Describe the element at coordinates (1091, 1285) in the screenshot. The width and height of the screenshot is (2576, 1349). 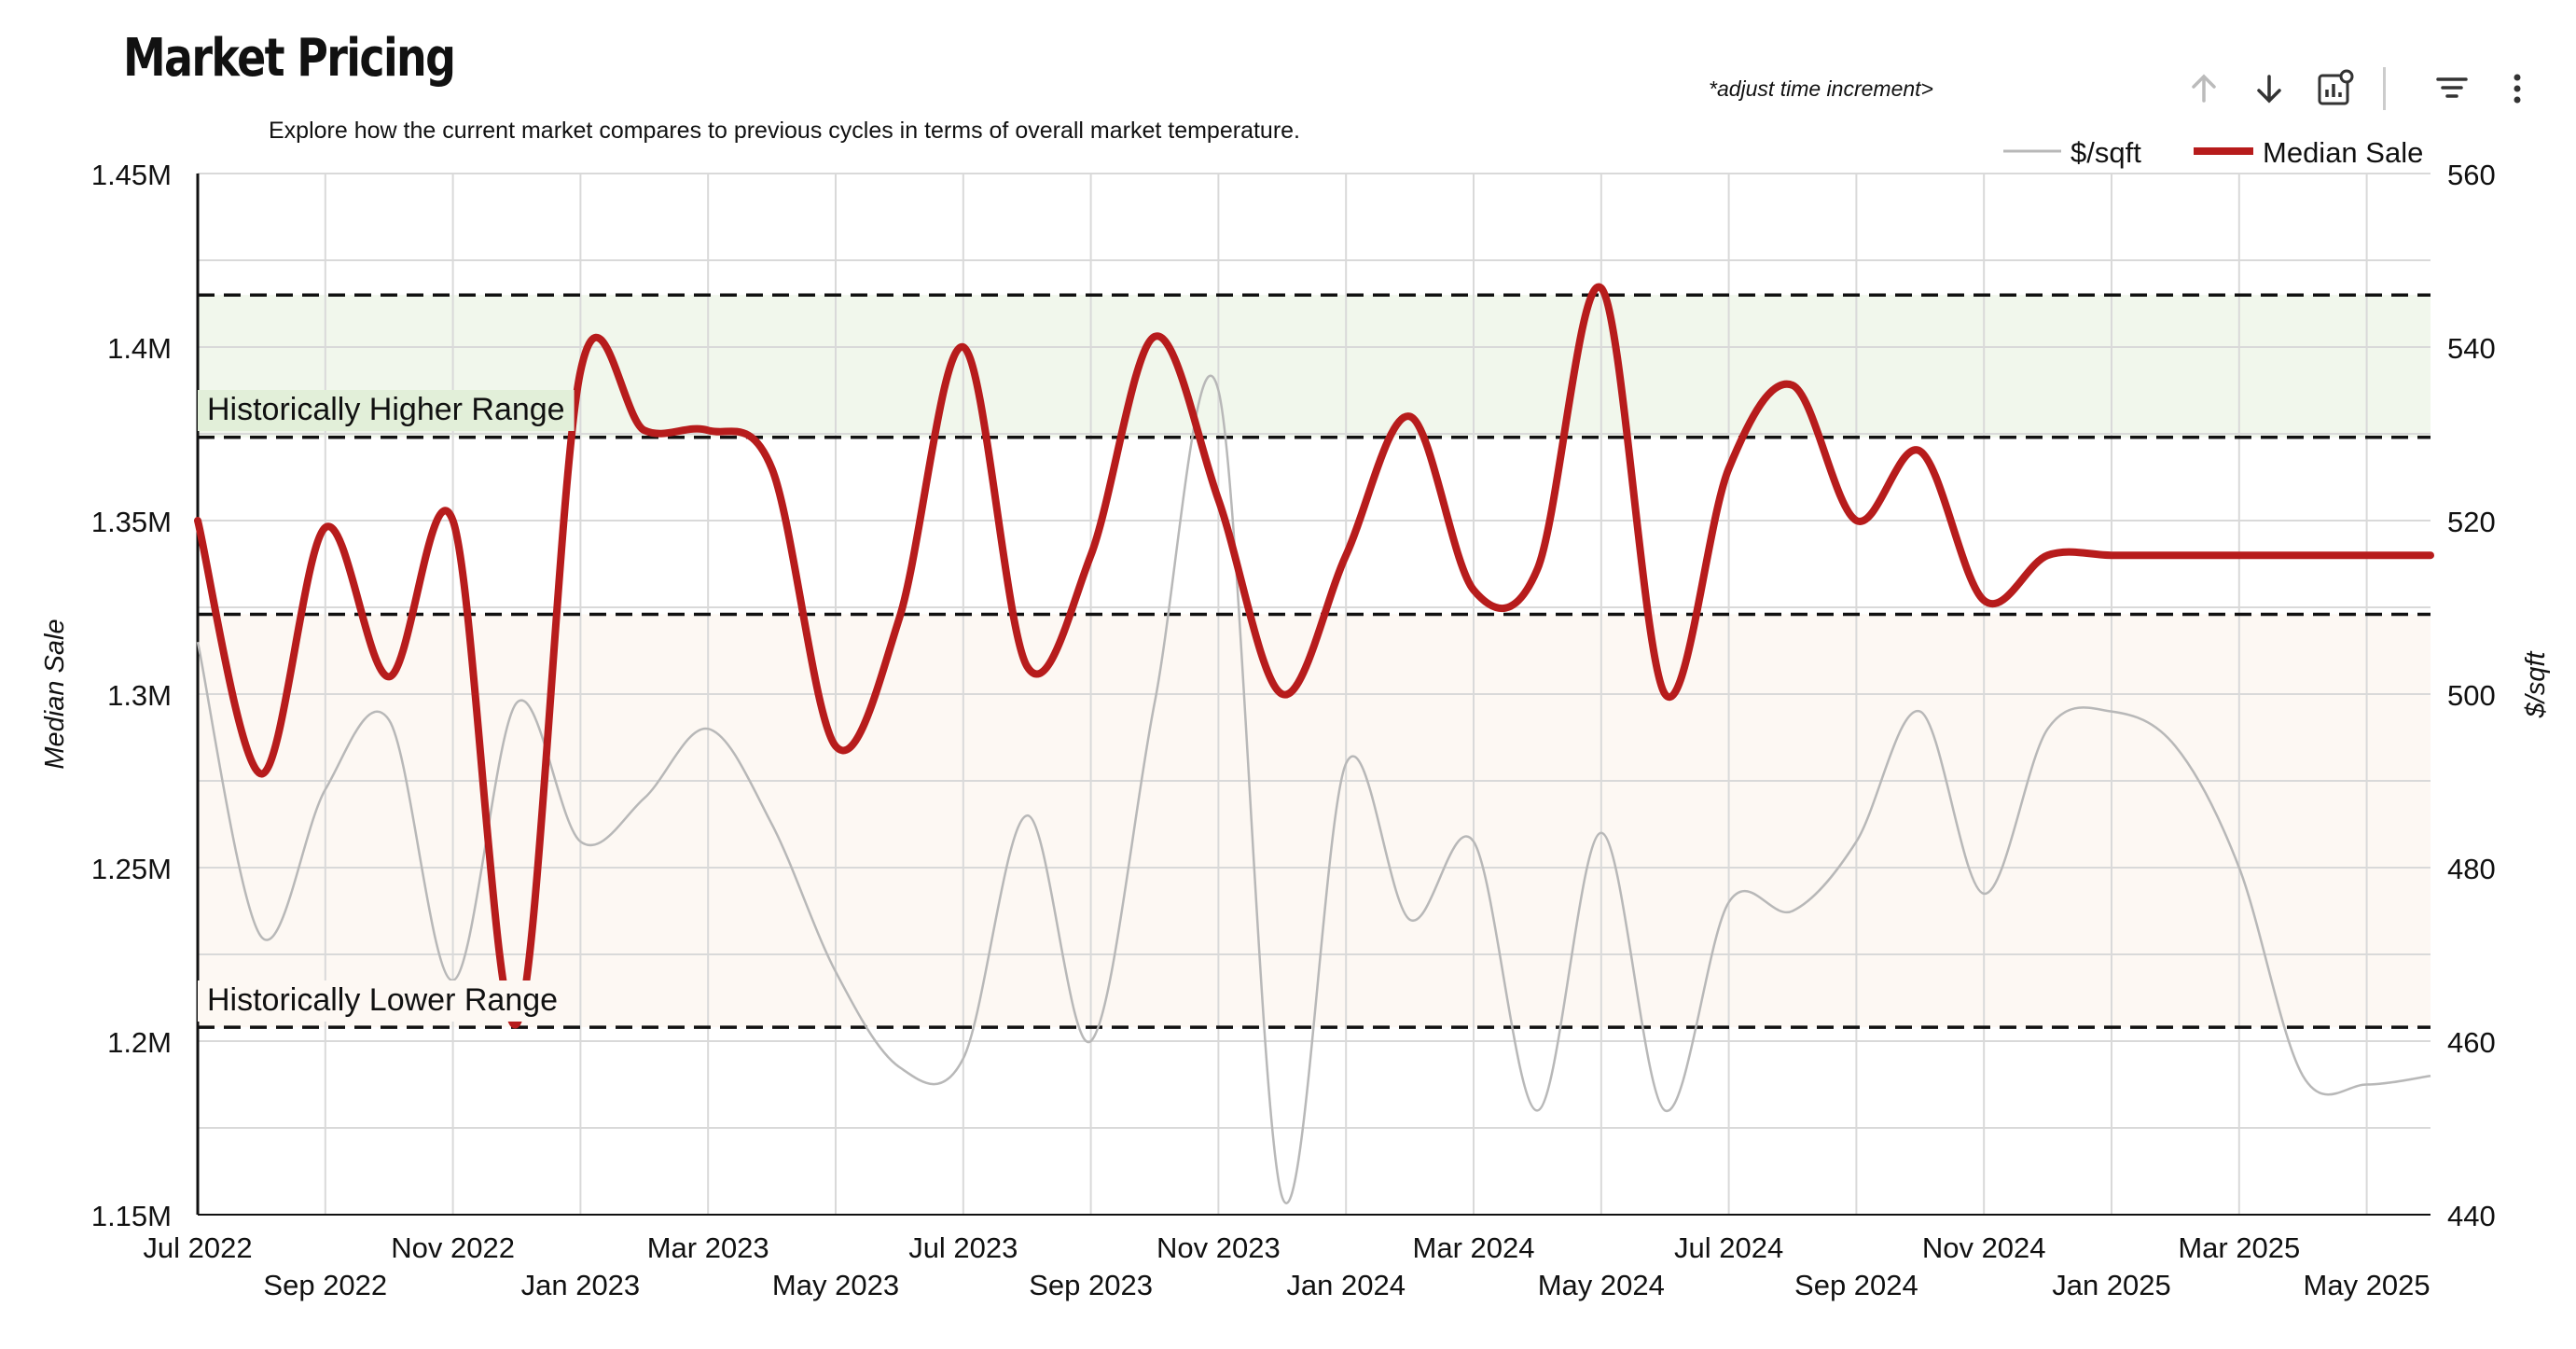
I see `x-tick-label: Sep 2023` at that location.